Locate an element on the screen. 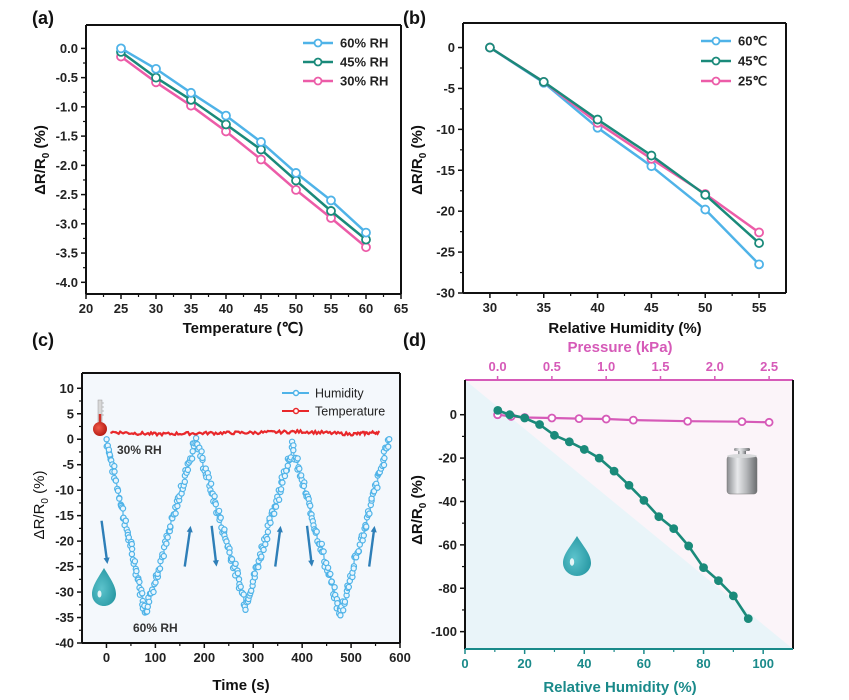 Image resolution: width=849 pixels, height=700 pixels. x-tick-label: 100 is located at coordinates (156, 657).